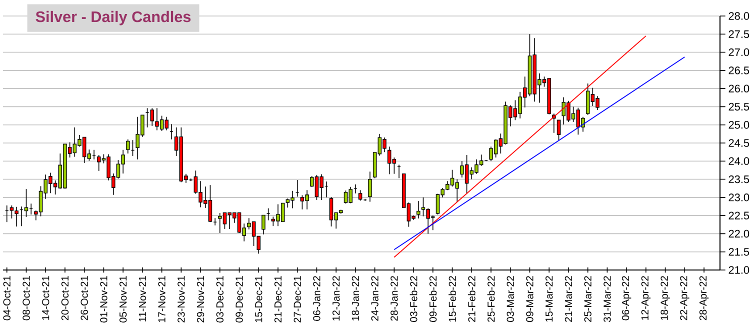  What do you see at coordinates (704, 298) in the screenshot?
I see `x-tick-label: 28-Apr-22` at bounding box center [704, 298].